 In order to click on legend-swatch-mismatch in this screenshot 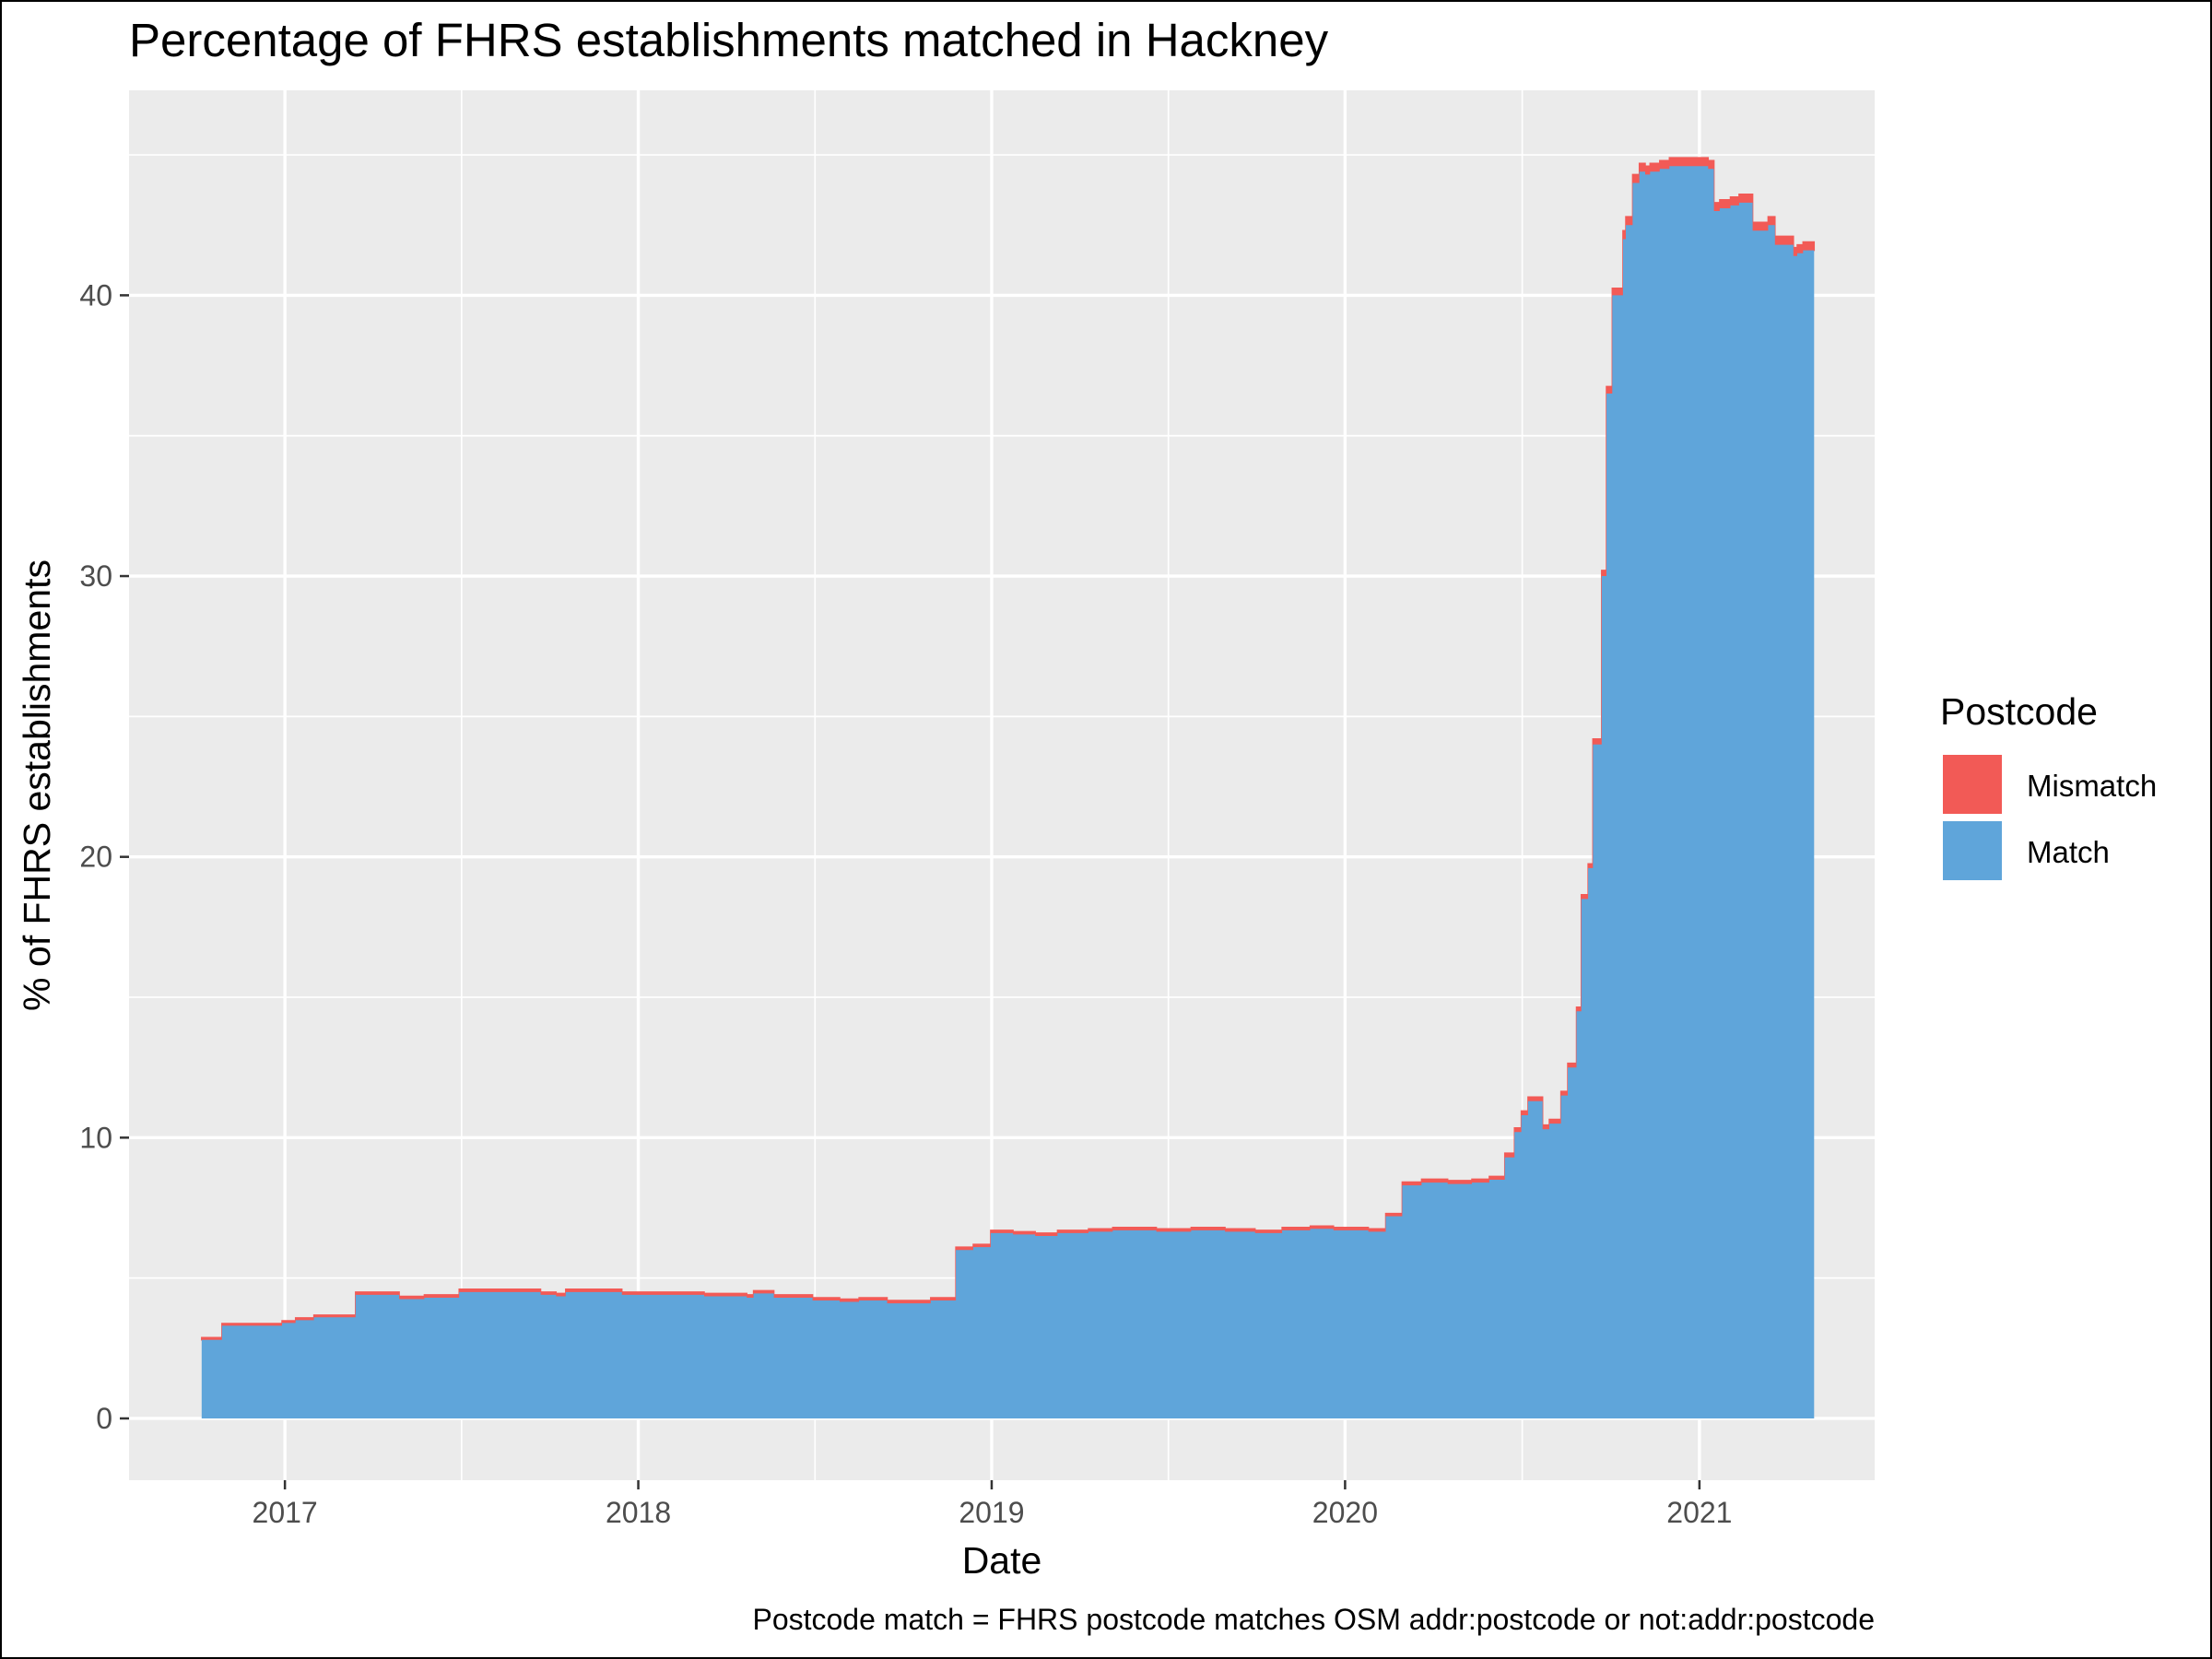, I will do `click(1972, 784)`.